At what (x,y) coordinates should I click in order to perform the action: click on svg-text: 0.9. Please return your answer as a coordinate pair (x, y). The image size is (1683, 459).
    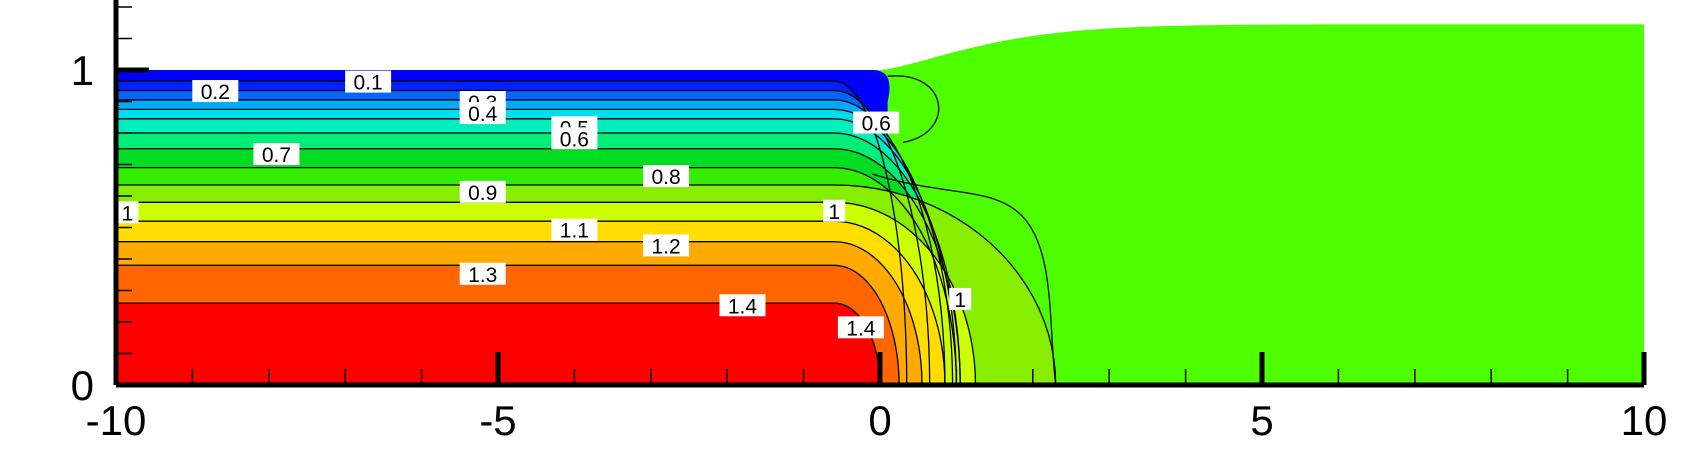
    Looking at the image, I should click on (482, 193).